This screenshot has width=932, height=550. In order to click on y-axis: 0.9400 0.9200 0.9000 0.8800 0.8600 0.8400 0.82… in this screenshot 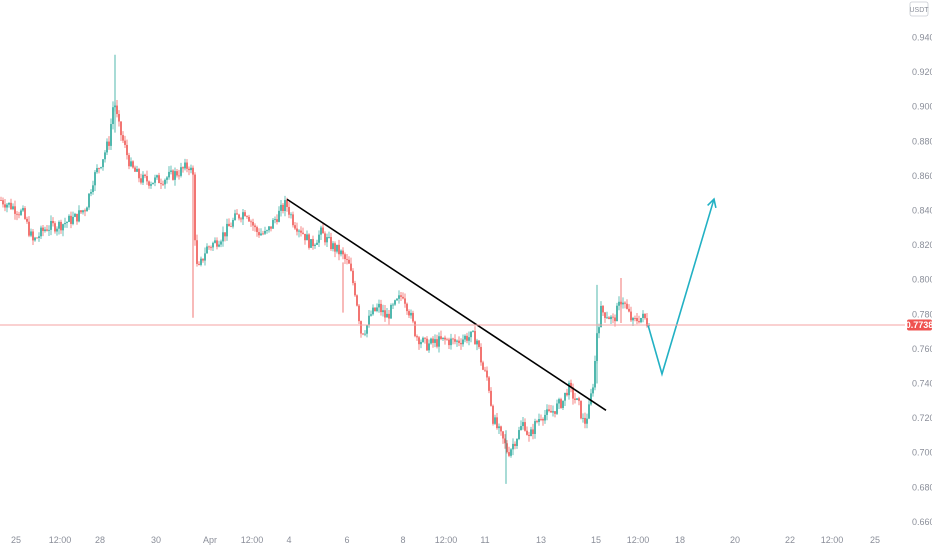, I will do `click(922, 280)`.